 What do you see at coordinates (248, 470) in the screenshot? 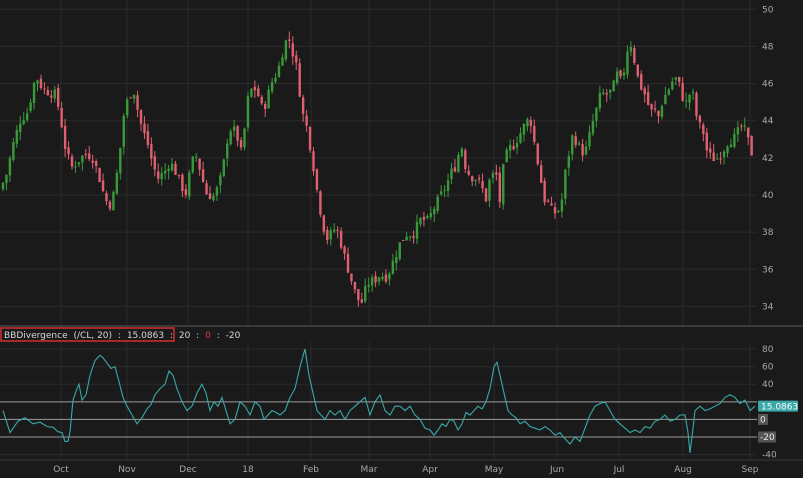
I see `x-tick-label: 18` at bounding box center [248, 470].